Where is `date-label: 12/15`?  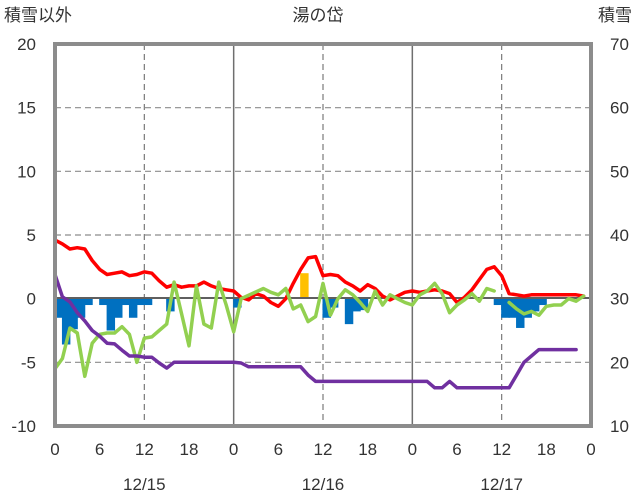
date-label: 12/15 is located at coordinates (144, 484).